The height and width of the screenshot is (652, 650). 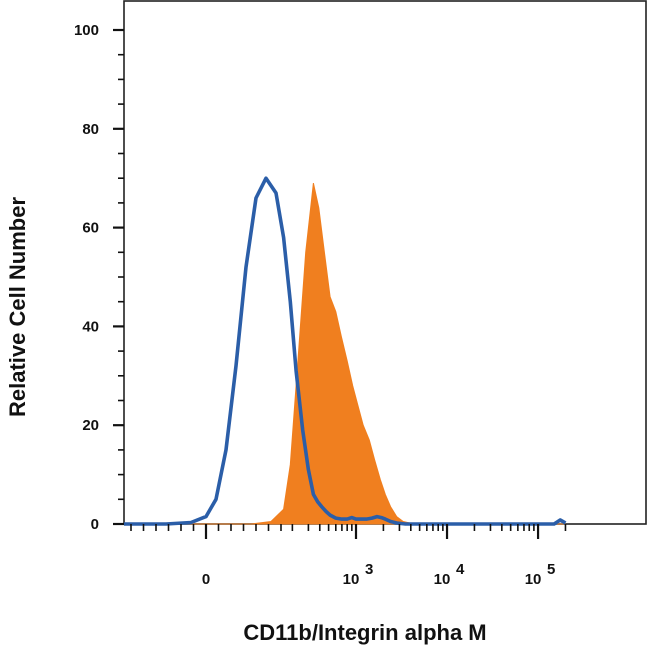 I want to click on x-tick-label: 0, so click(x=206, y=579).